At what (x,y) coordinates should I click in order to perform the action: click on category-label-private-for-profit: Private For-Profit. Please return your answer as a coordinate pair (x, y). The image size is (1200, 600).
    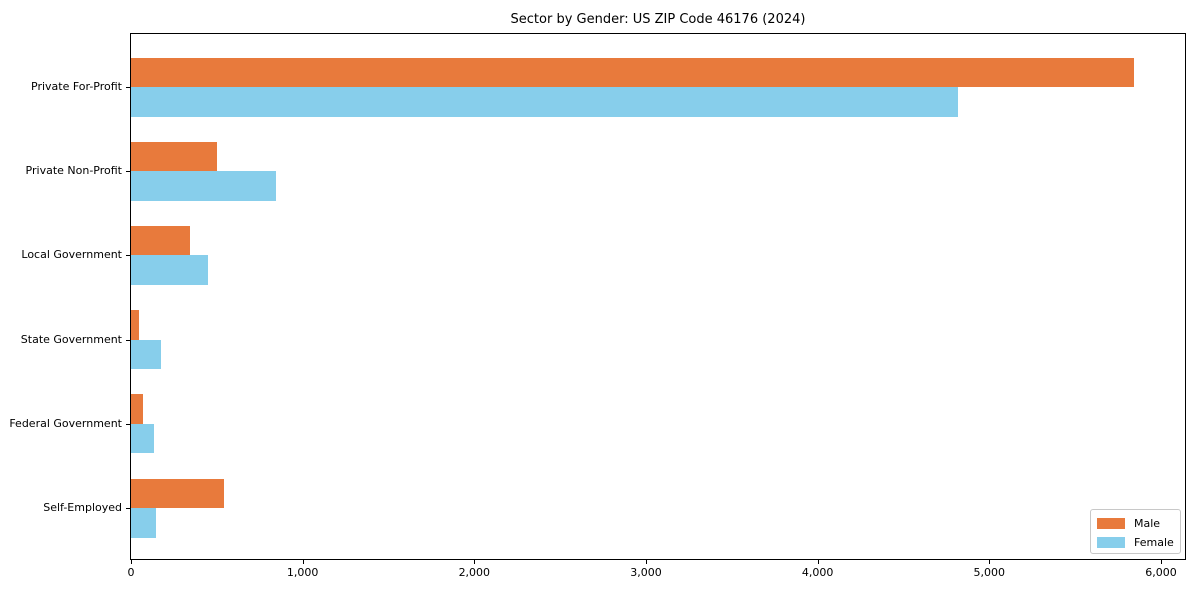
    Looking at the image, I should click on (76, 86).